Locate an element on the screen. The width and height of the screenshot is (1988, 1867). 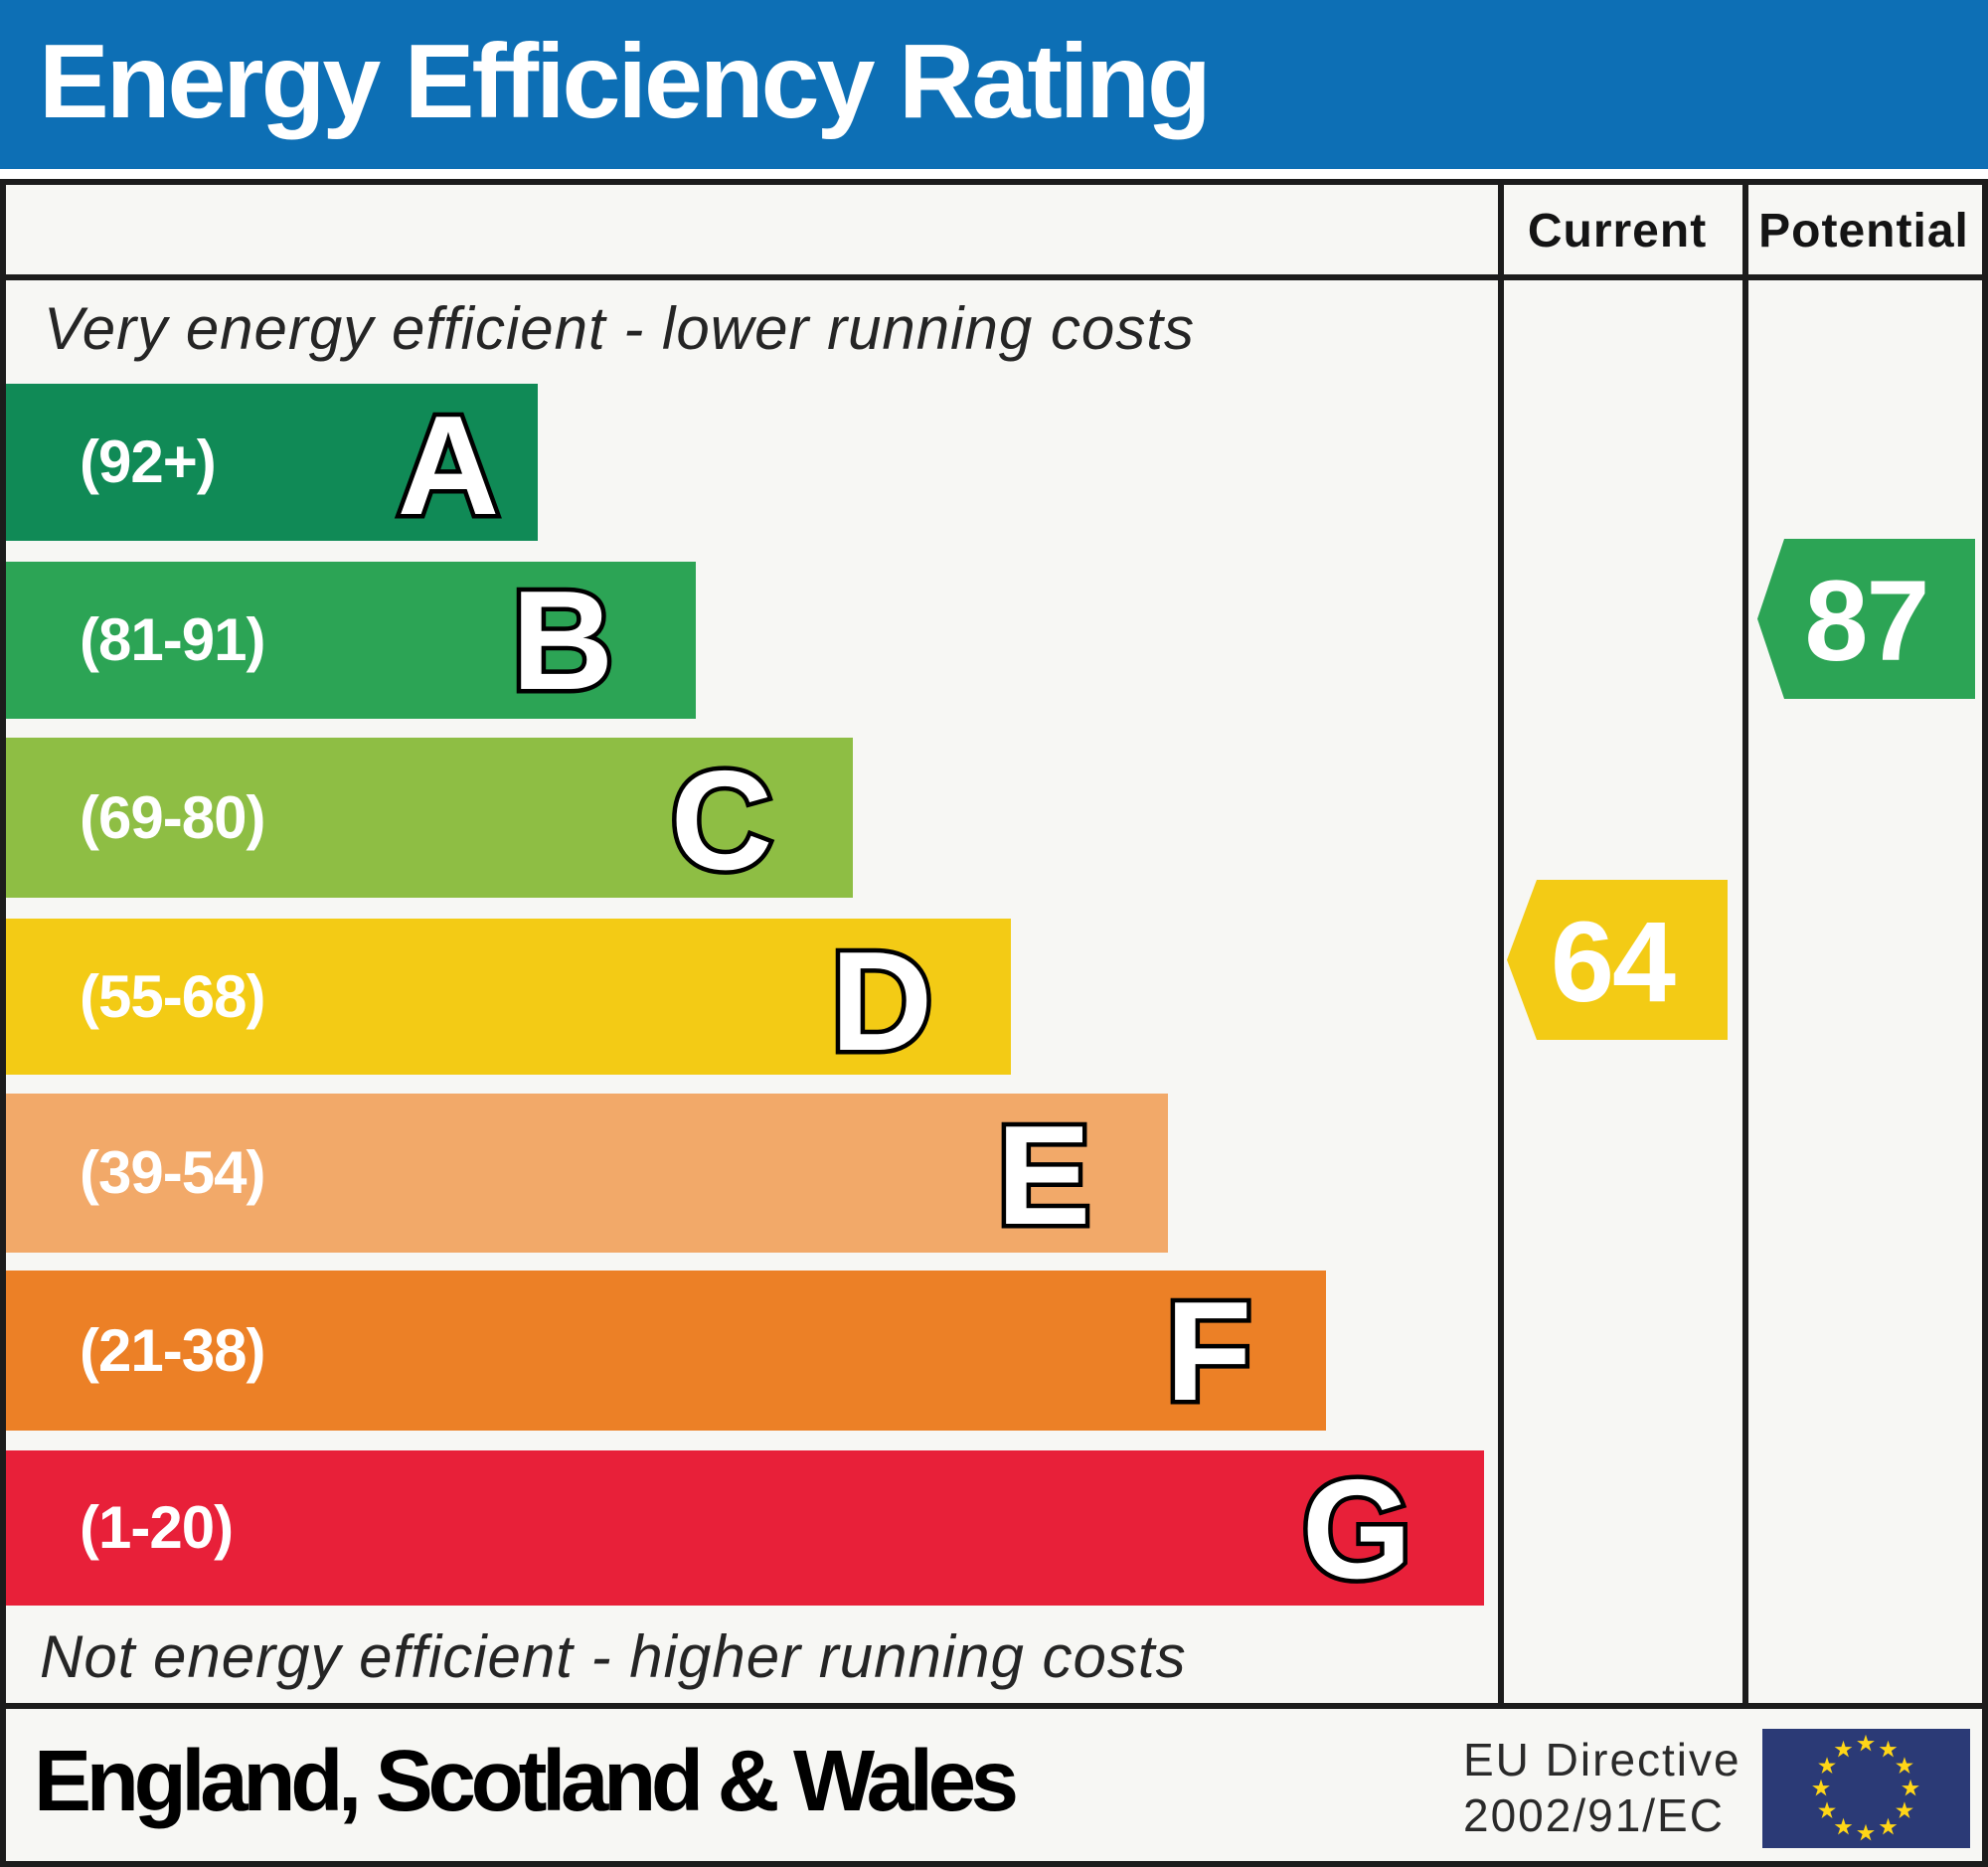
svg-text: G is located at coordinates (1356, 1529).